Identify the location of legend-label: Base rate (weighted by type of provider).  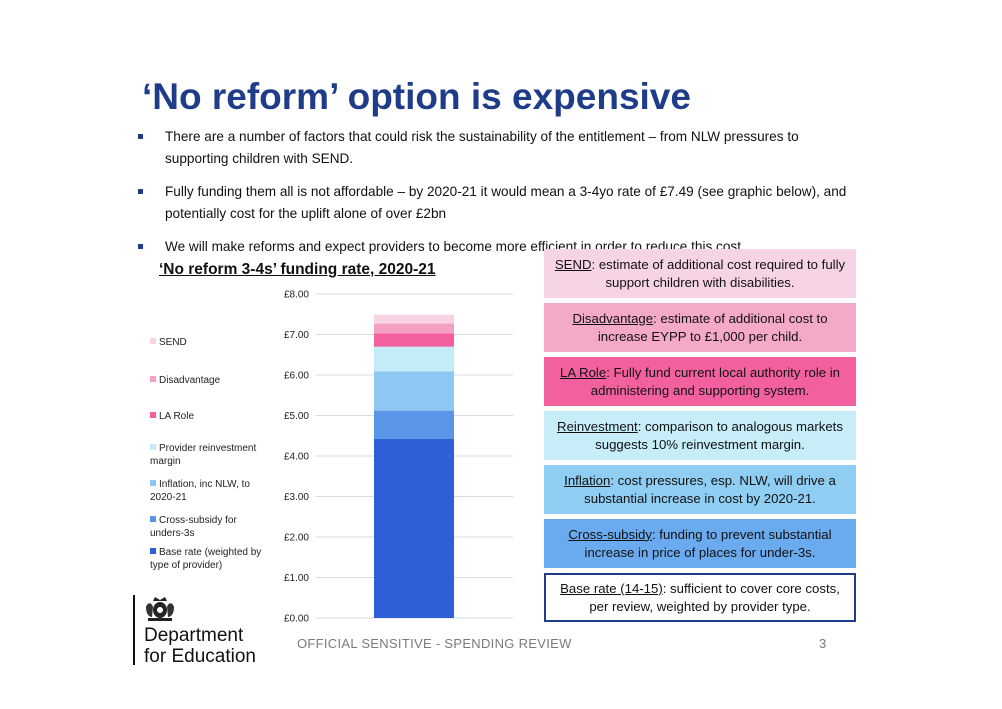
(206, 559).